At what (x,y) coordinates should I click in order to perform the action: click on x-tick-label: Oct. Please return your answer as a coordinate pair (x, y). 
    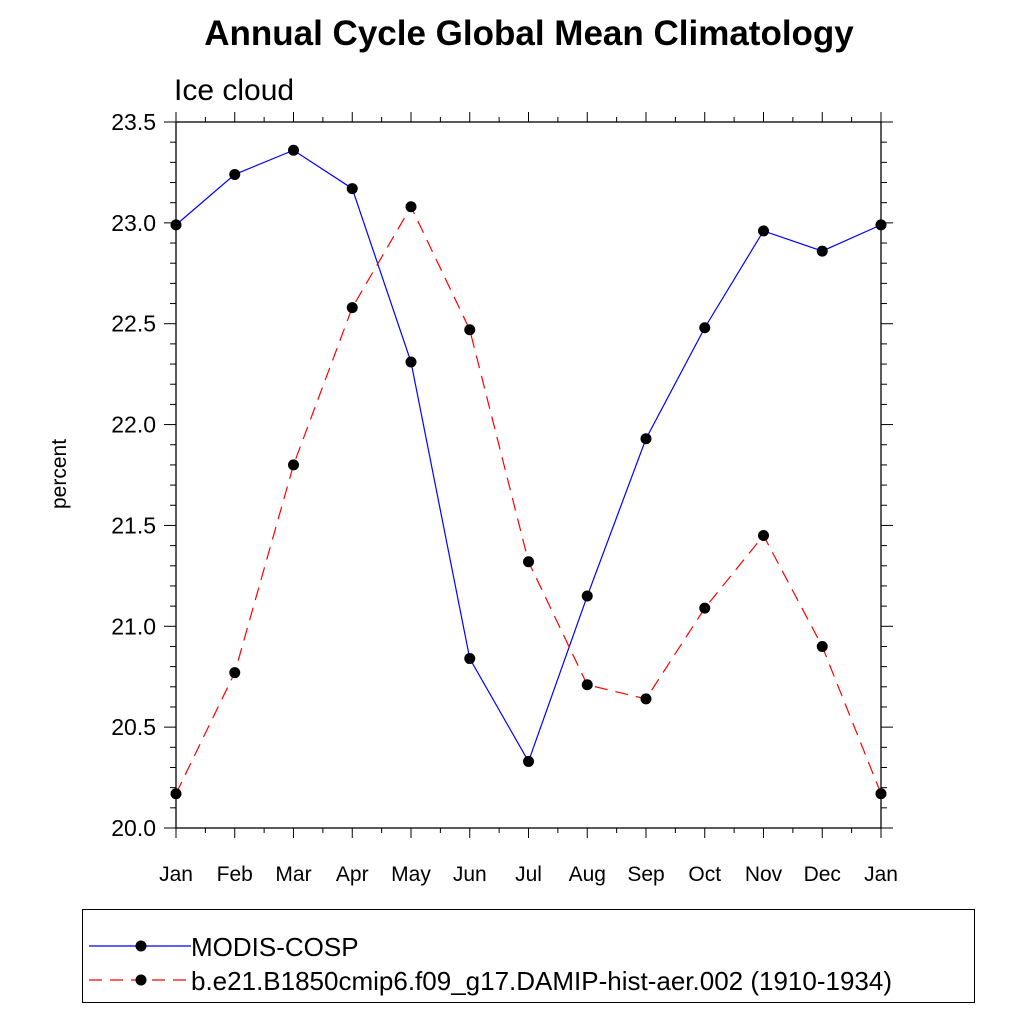
    Looking at the image, I should click on (704, 874).